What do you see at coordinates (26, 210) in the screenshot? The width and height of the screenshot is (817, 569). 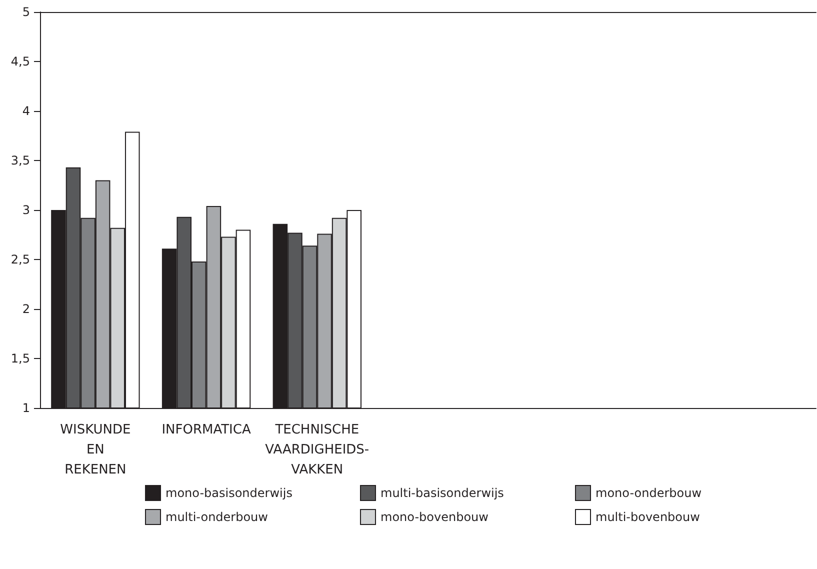 I see `y-tick-label: 3` at bounding box center [26, 210].